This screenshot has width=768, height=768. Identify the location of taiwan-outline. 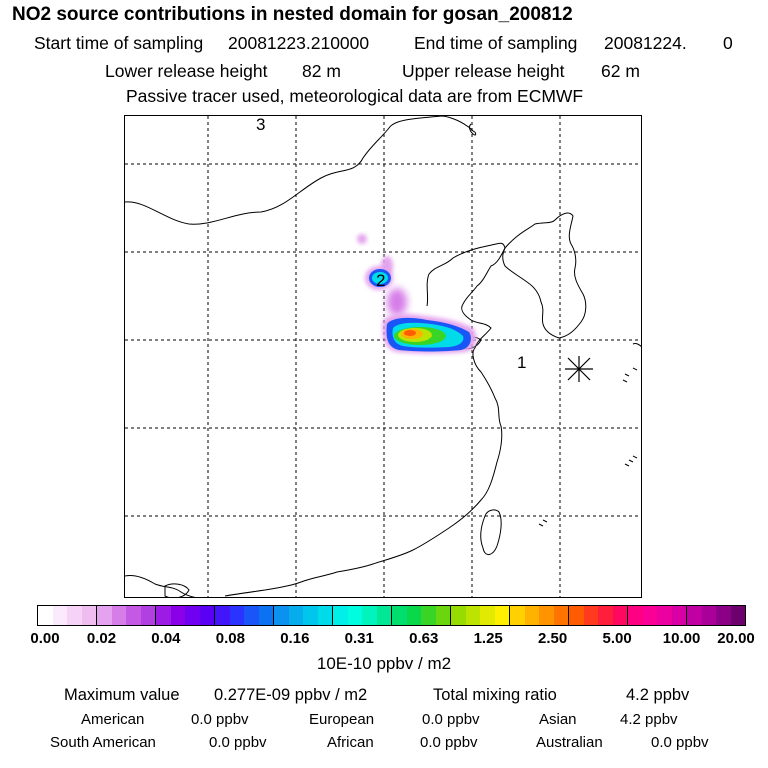
(491, 532).